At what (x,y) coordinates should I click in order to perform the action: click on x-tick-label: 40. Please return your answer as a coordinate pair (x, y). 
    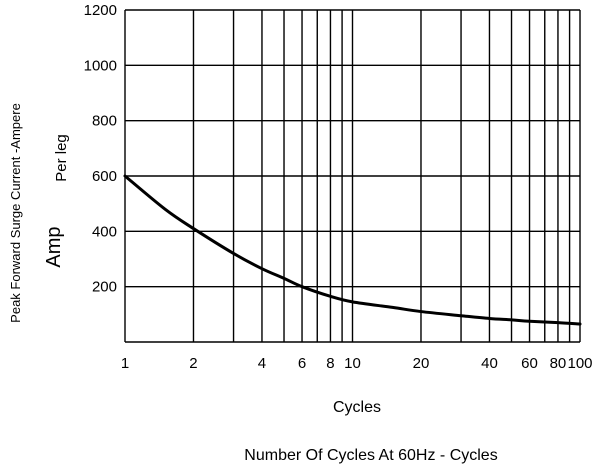
    Looking at the image, I should click on (489, 363).